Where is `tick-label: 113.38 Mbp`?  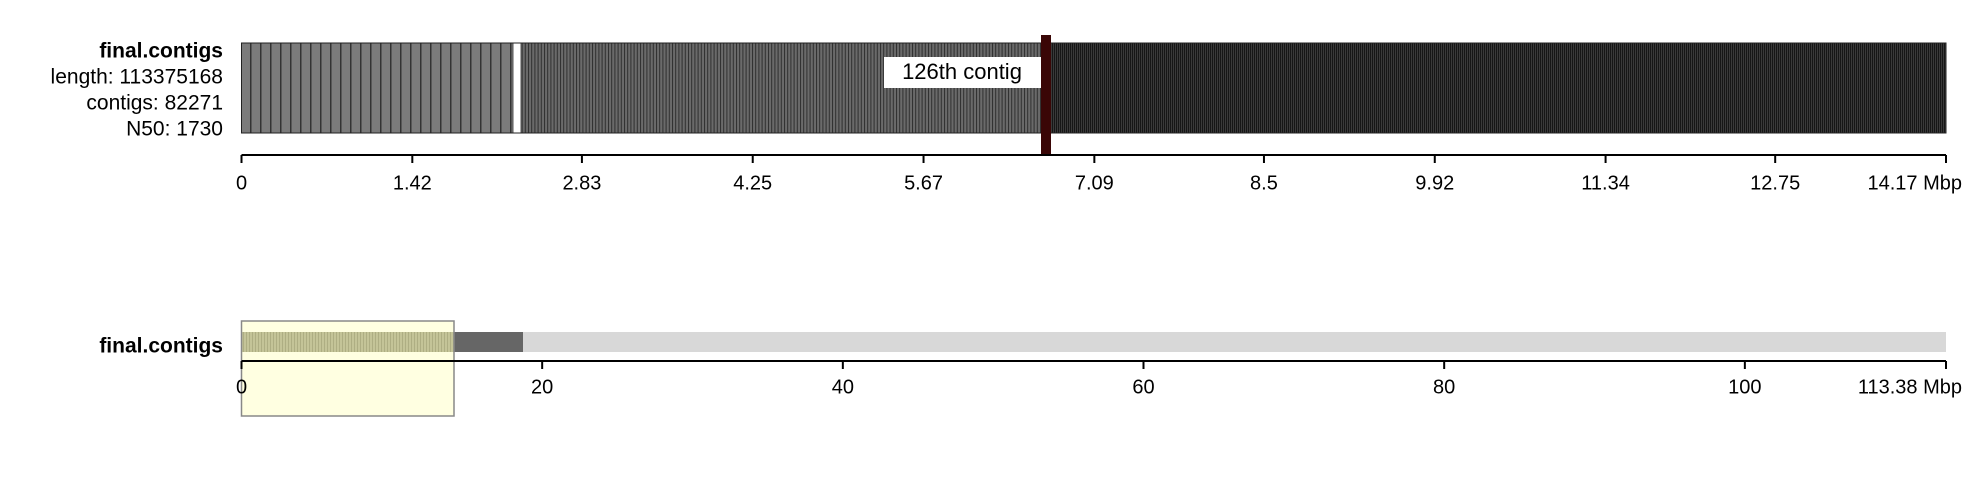 tick-label: 113.38 Mbp is located at coordinates (1910, 387).